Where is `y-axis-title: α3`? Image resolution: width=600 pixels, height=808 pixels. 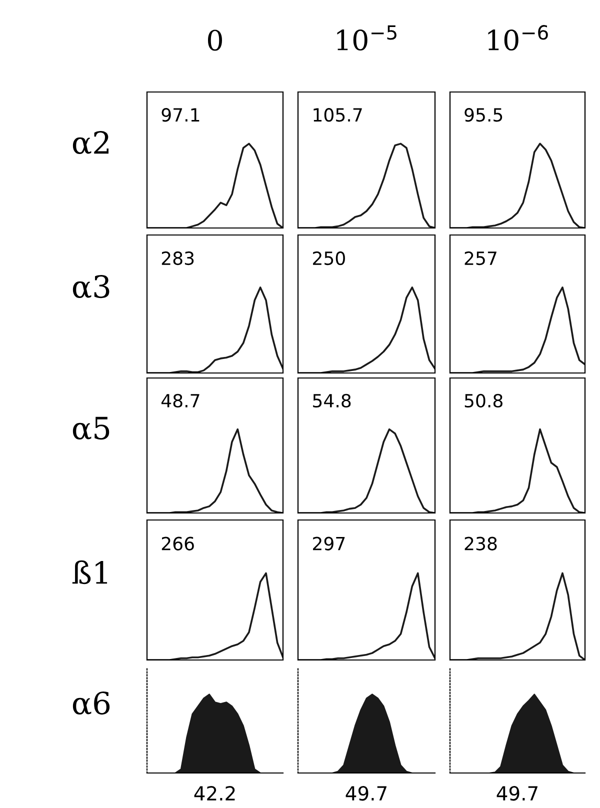 y-axis-title: α3 is located at coordinates (91, 286).